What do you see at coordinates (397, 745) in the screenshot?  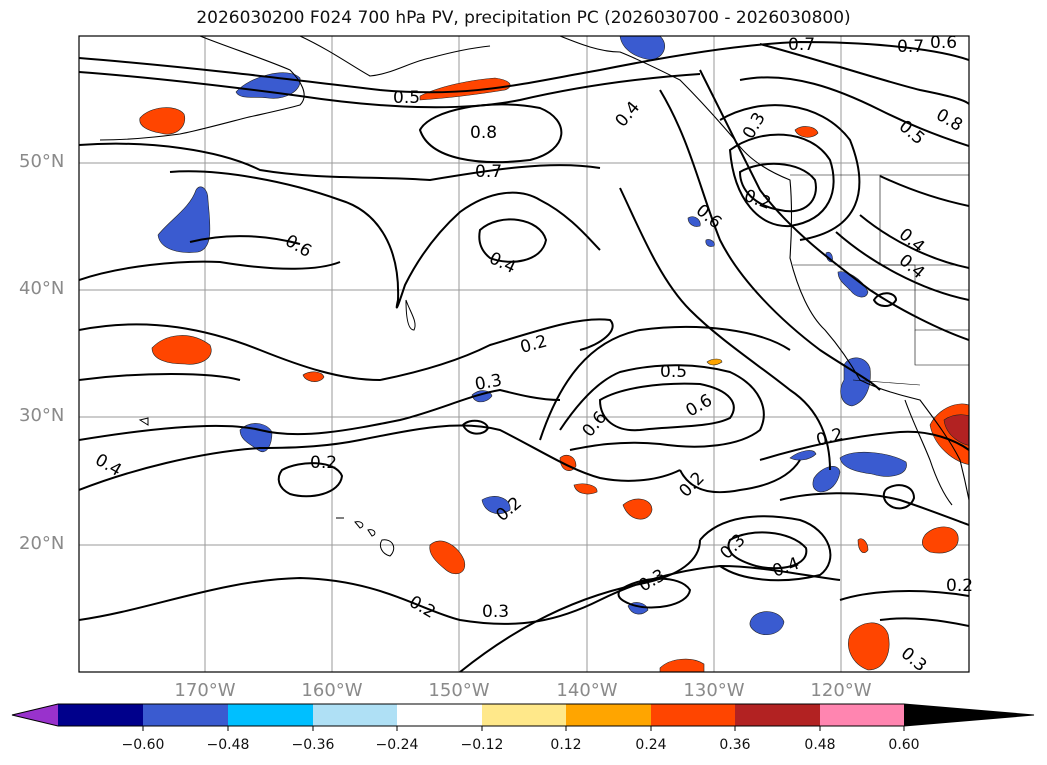 I see `colorbar-tick-label: −0.24` at bounding box center [397, 745].